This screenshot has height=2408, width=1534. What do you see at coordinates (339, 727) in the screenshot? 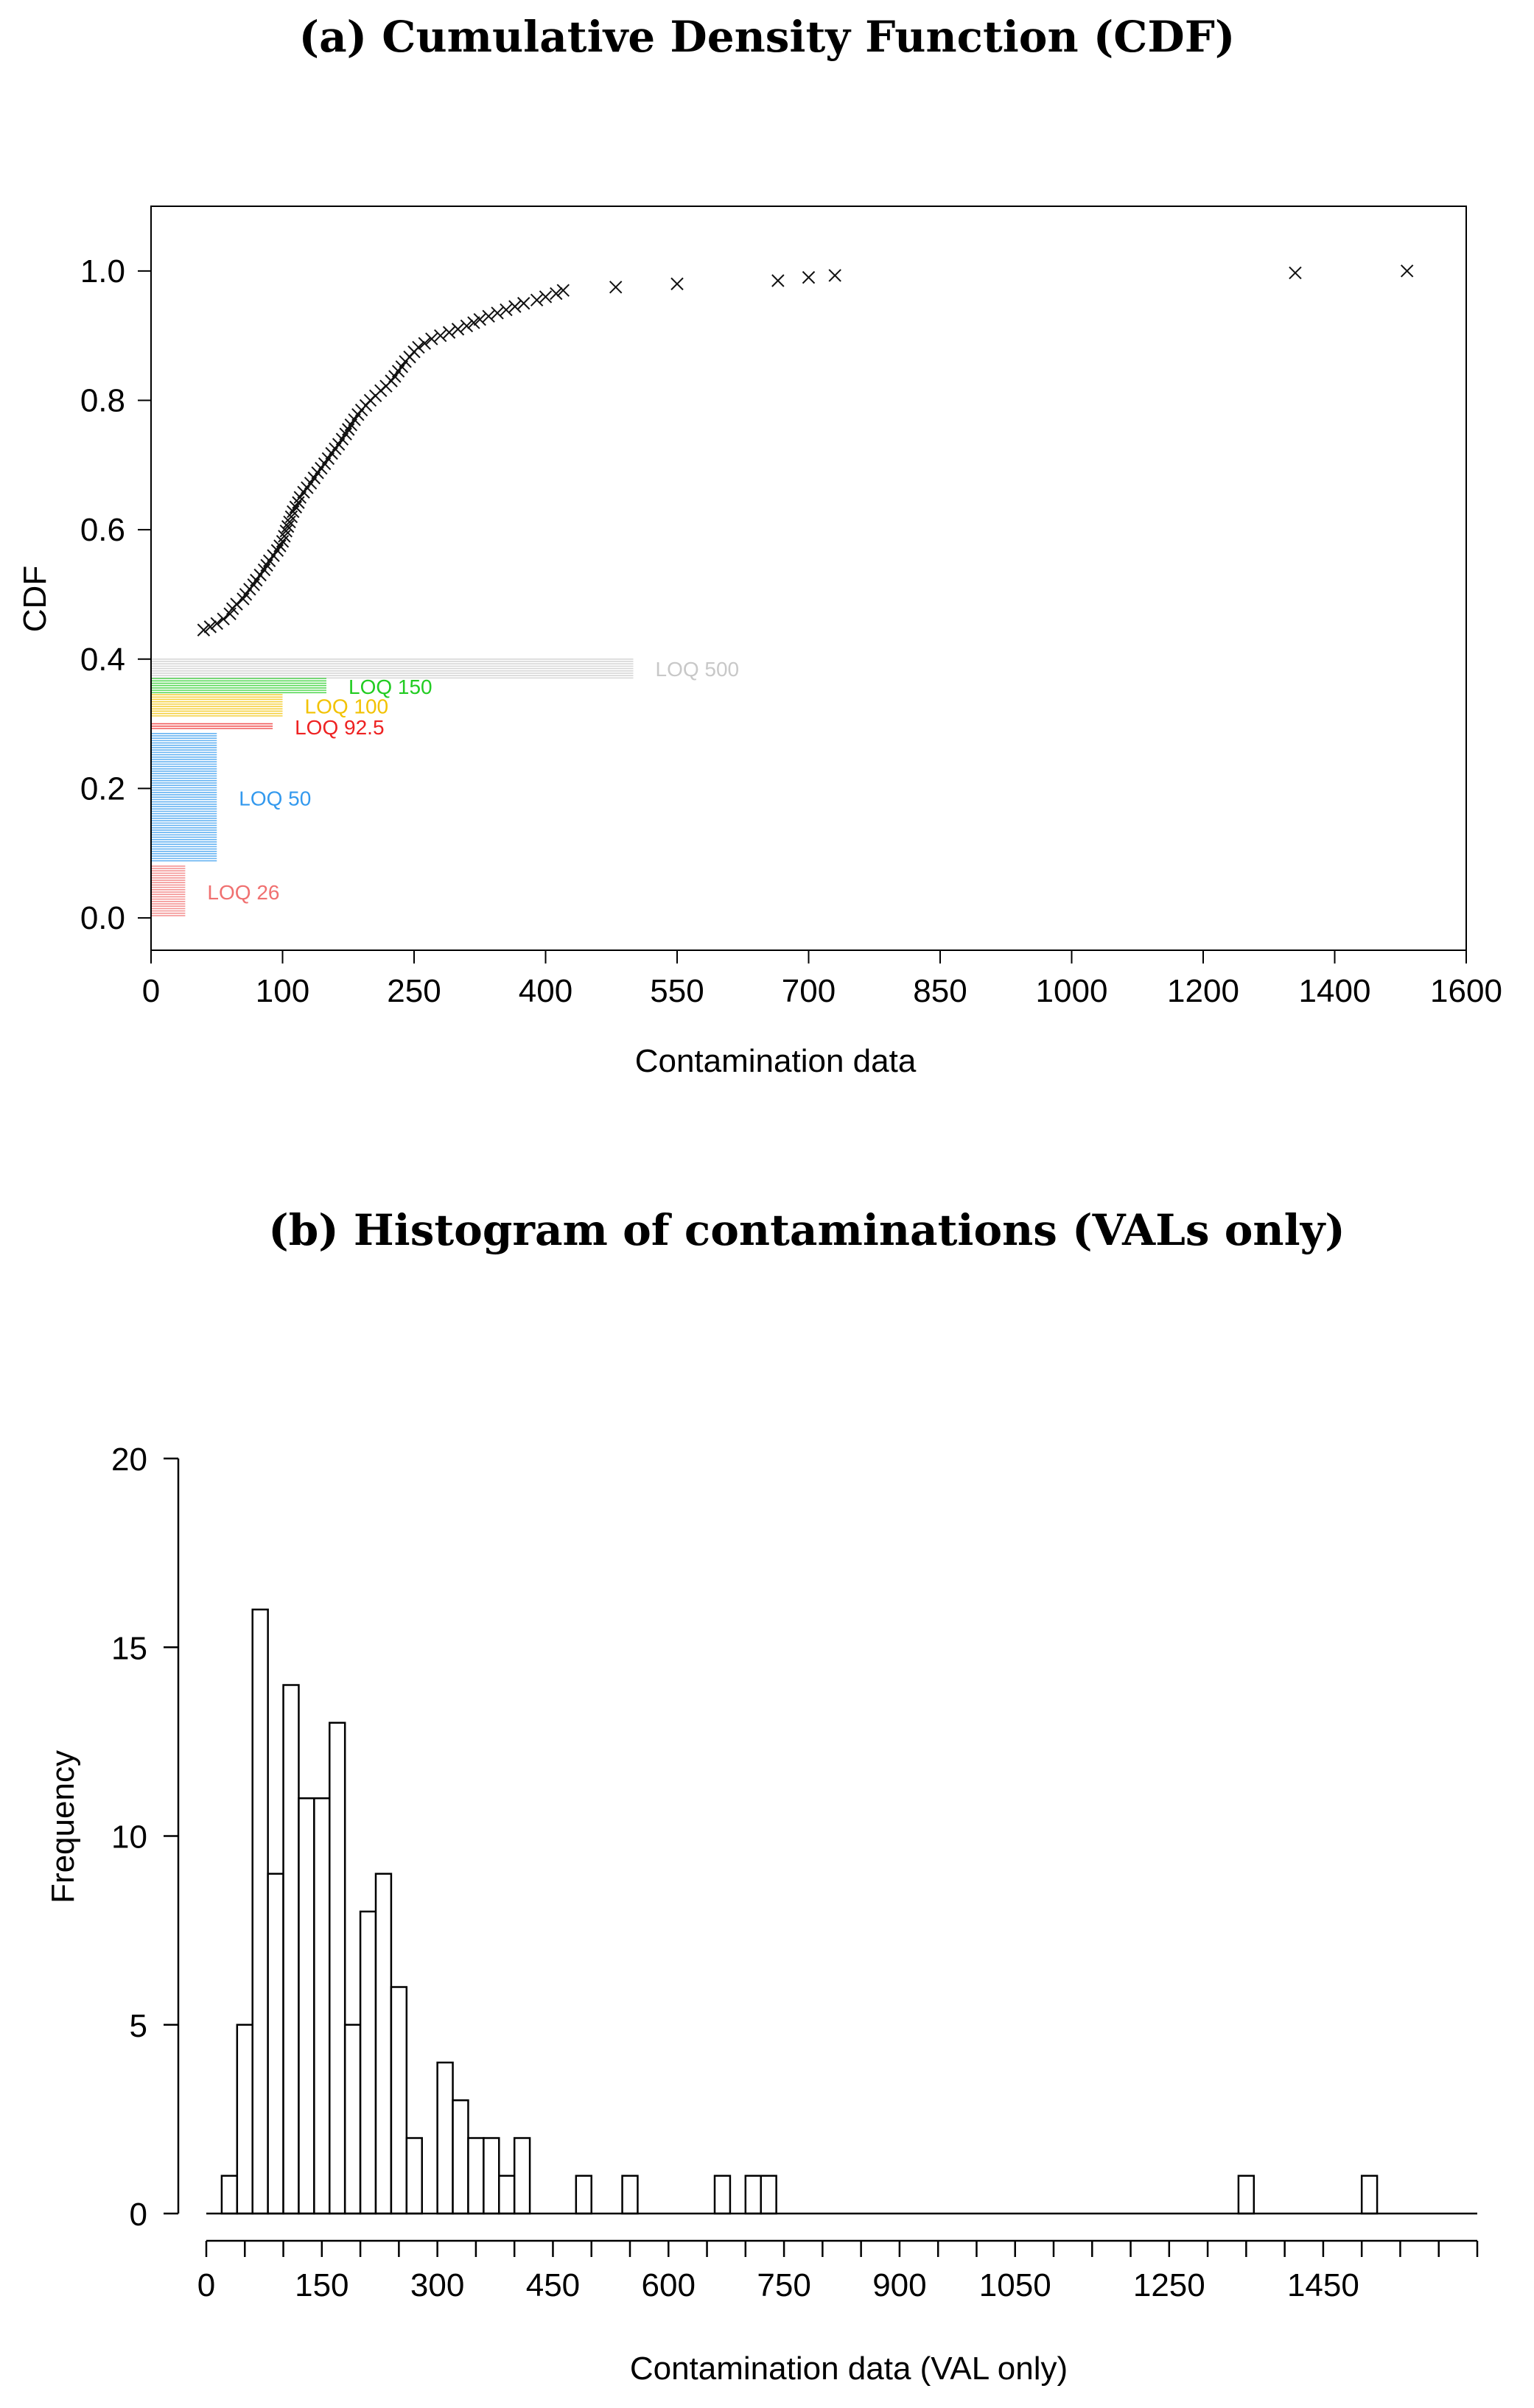
I see `loq-label: LOQ 92.5` at bounding box center [339, 727].